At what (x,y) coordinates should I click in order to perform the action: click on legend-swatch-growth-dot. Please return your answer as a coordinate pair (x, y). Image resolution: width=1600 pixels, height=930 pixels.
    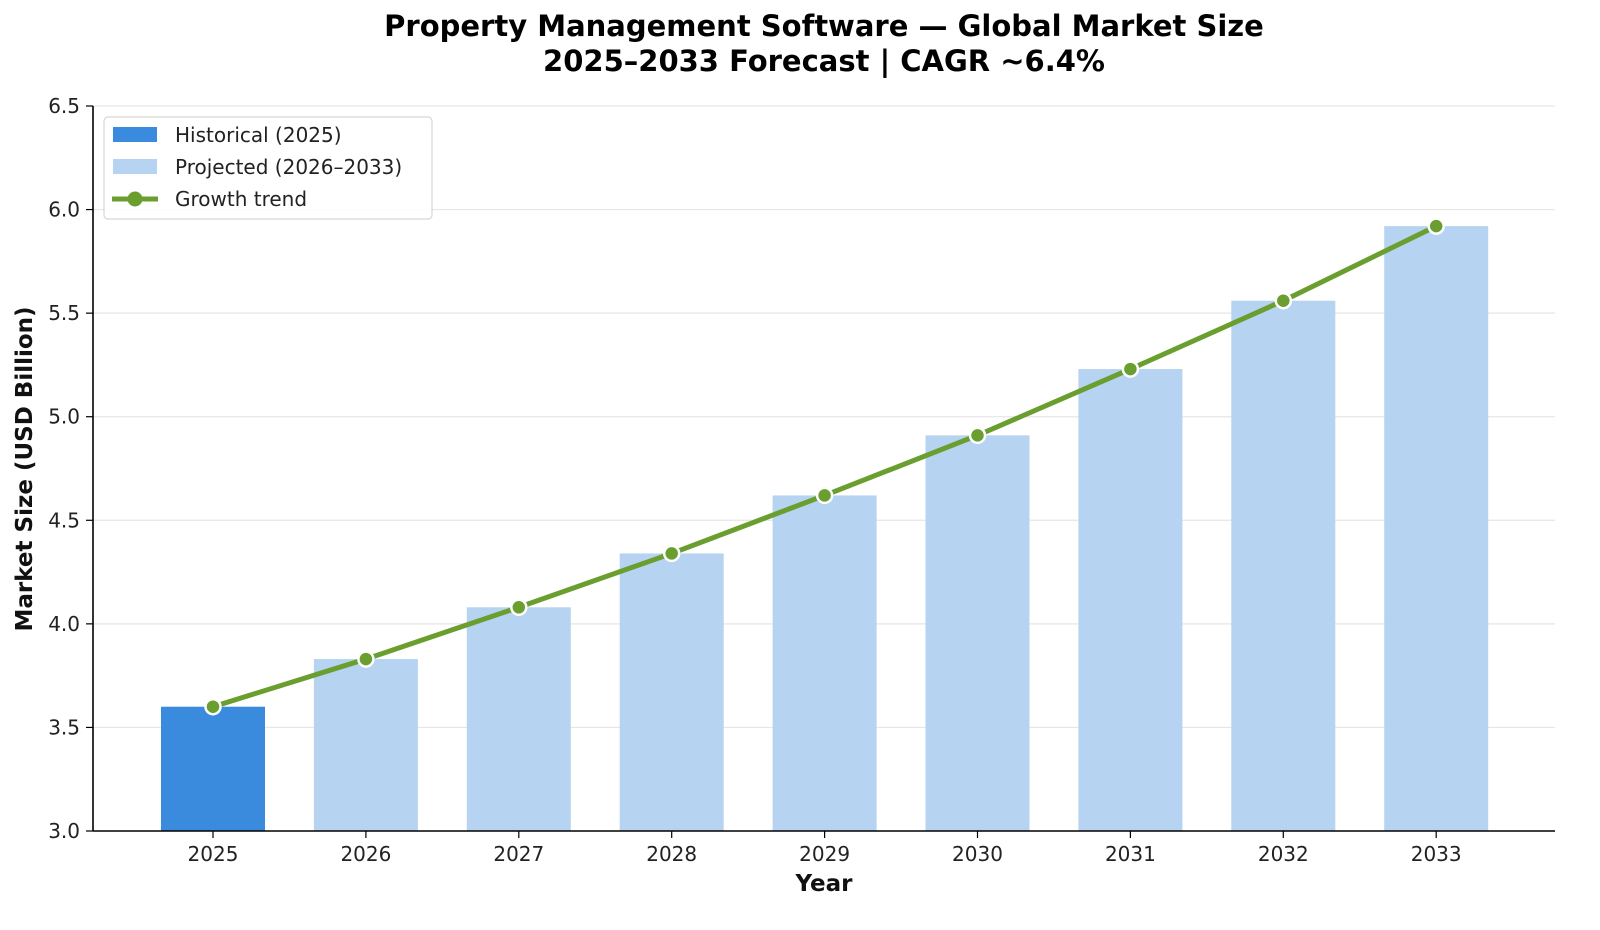
    Looking at the image, I should click on (135, 199).